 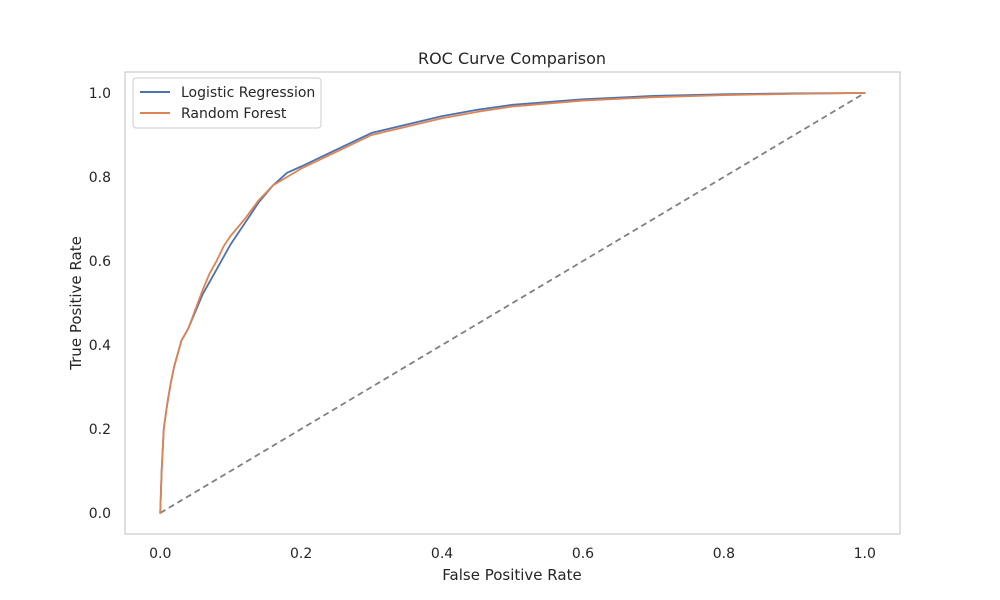 What do you see at coordinates (100, 430) in the screenshot?
I see `y-tick-label: 0.2` at bounding box center [100, 430].